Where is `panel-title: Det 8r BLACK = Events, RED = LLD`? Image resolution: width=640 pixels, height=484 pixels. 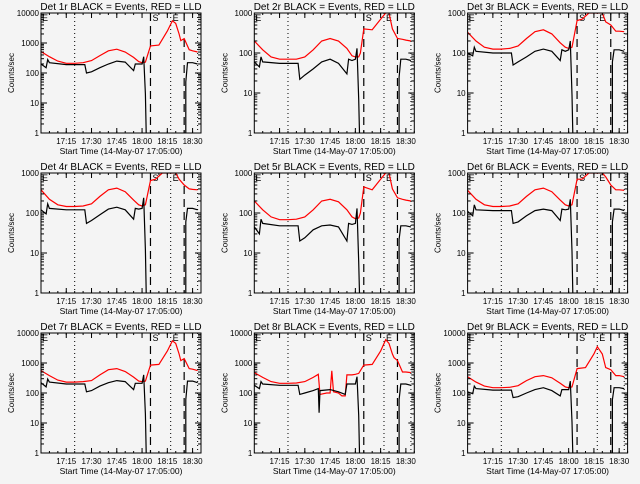 panel-title: Det 8r BLACK = Events, RED = LLD is located at coordinates (334, 327).